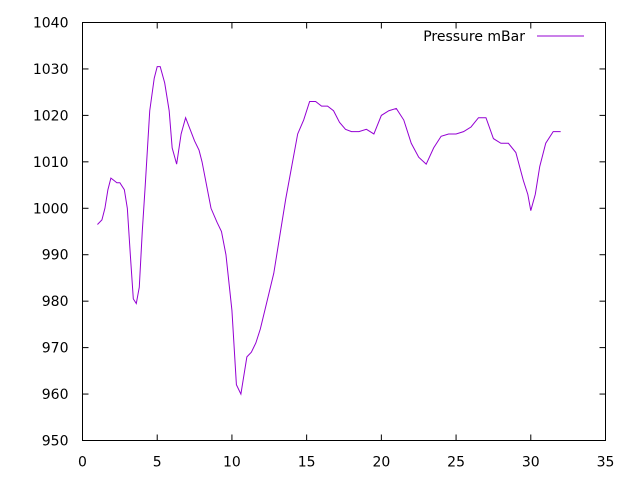 This screenshot has height=480, width=640. What do you see at coordinates (381, 463) in the screenshot?
I see `x-tick-label: 20` at bounding box center [381, 463].